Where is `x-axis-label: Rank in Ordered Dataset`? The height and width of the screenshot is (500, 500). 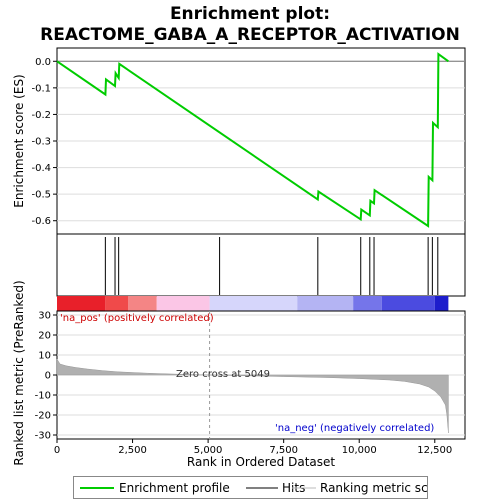 x-axis-label: Rank in Ordered Dataset is located at coordinates (261, 462).